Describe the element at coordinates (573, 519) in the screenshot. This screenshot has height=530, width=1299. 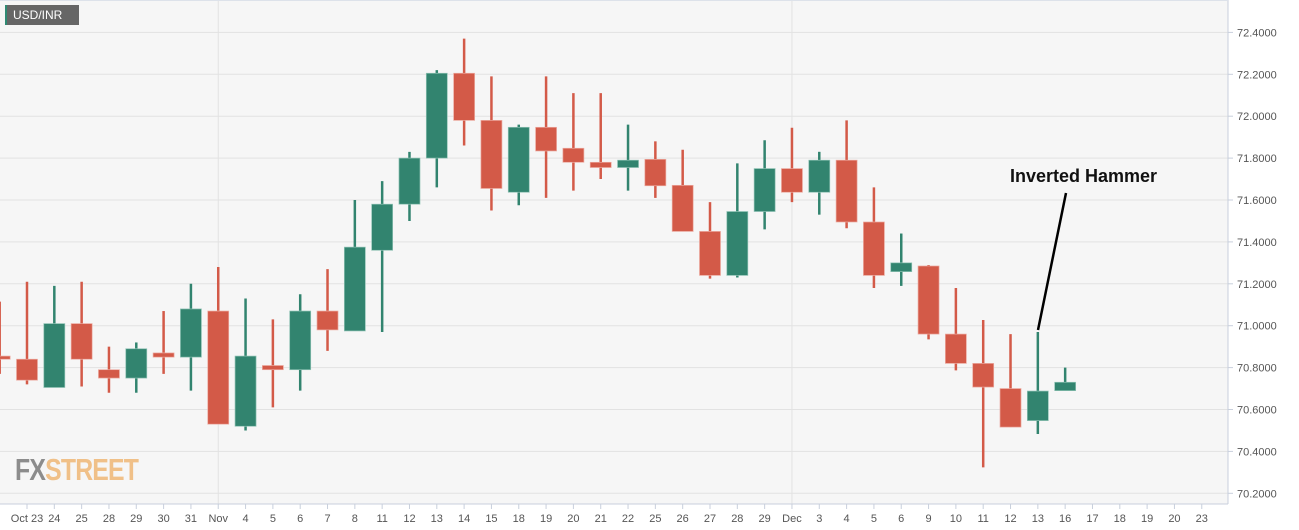
I see `x-tick-label: 20` at that location.